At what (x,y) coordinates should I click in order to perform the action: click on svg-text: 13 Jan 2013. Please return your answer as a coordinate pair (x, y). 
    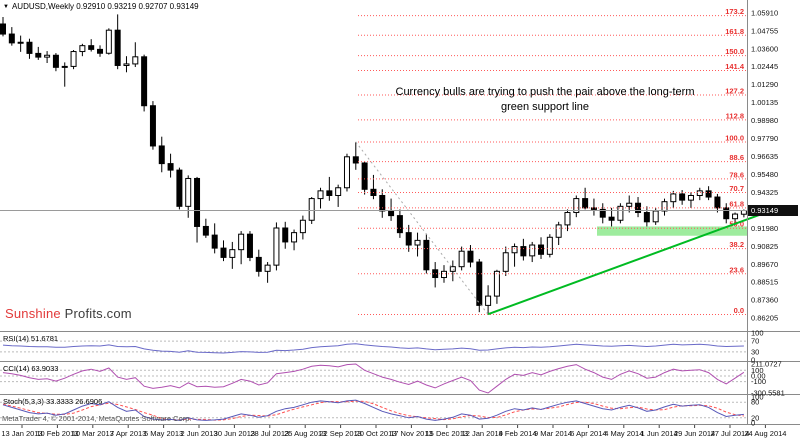
    Looking at the image, I should click on (21, 433).